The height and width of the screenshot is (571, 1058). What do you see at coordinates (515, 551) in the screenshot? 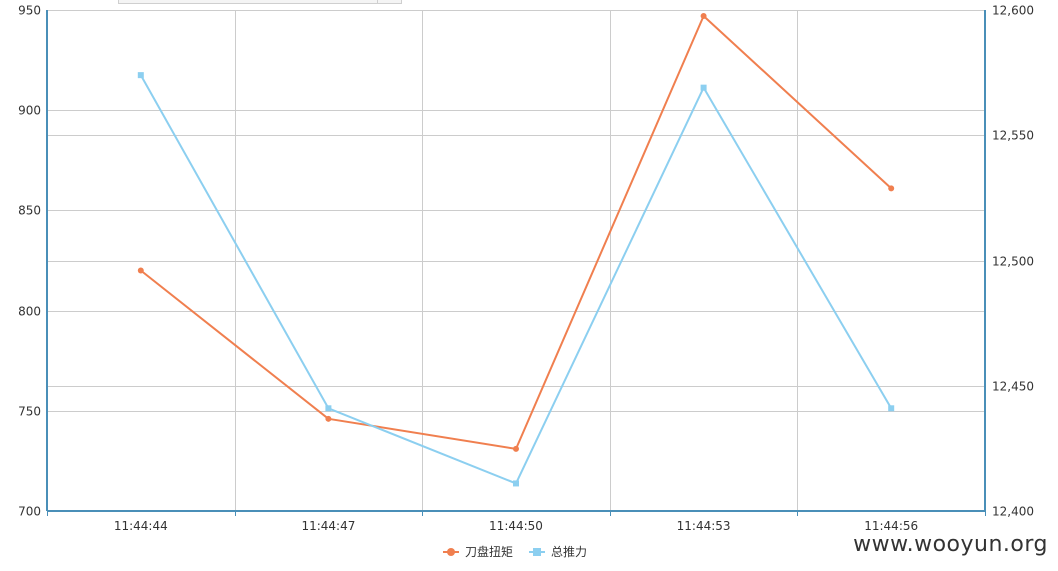
I see `legend: 刀盘扭矩 总推力` at bounding box center [515, 551].